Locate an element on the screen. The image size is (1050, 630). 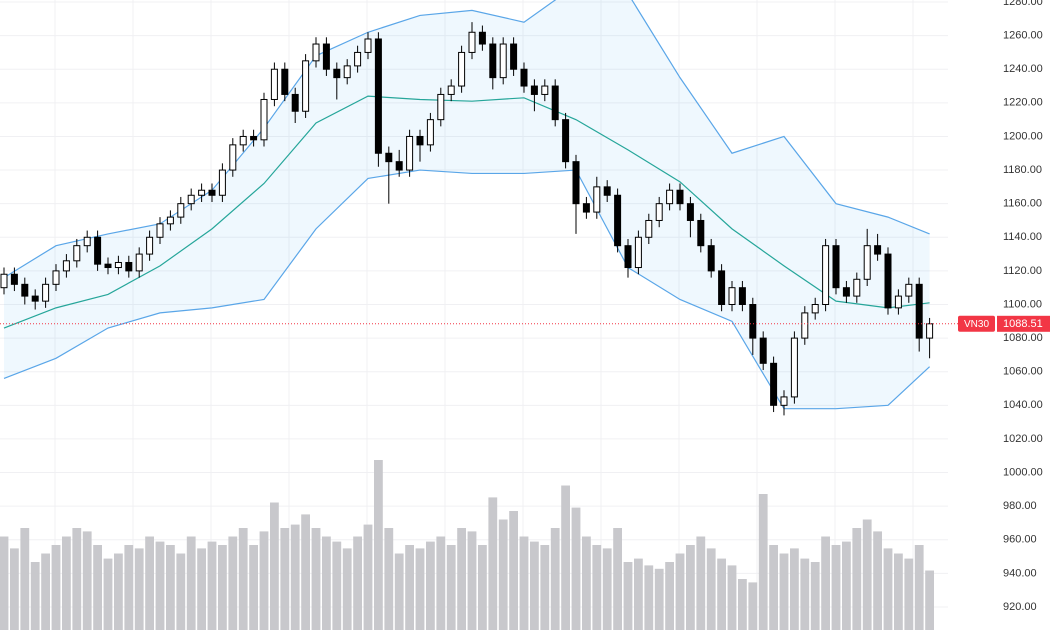
price-tag is located at coordinates (1023, 323).